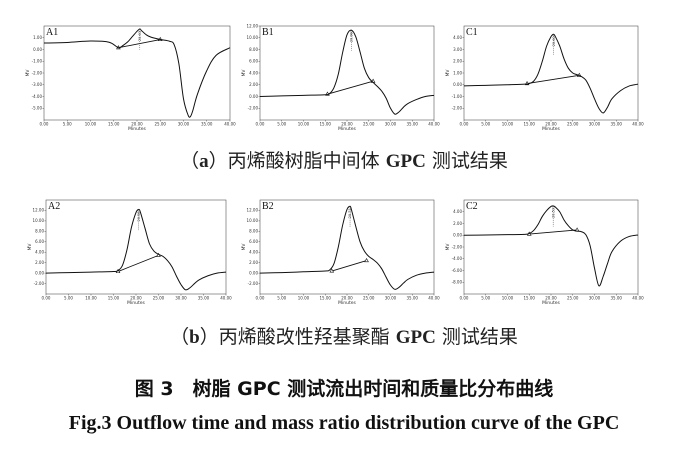 Image resolution: width=688 pixels, height=456 pixels. What do you see at coordinates (204, 161) in the screenshot?
I see `caption-a-letter: a` at bounding box center [204, 161].